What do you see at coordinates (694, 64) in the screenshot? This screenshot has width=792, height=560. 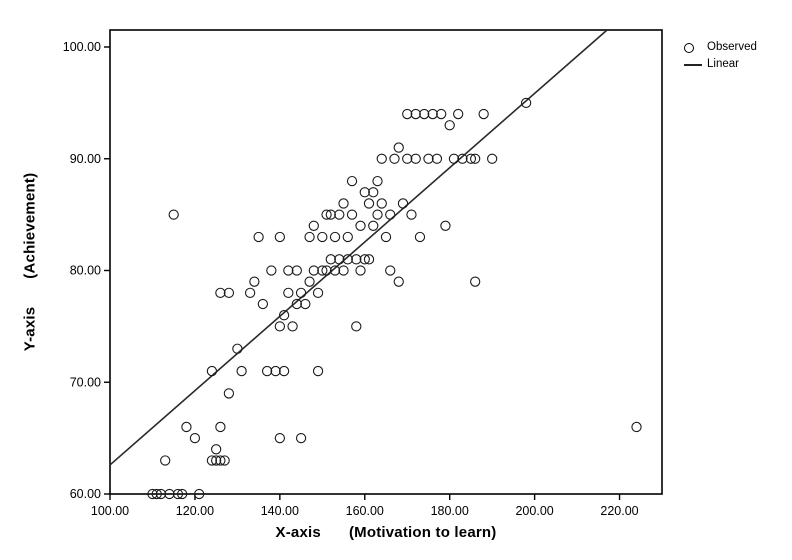 I see `linear-marker-icon` at bounding box center [694, 64].